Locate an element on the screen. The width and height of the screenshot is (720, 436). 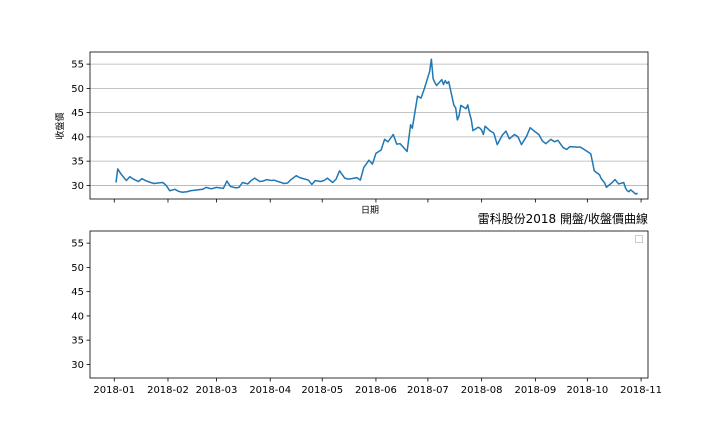
x-tick-label: 2018-09 is located at coordinates (535, 390).